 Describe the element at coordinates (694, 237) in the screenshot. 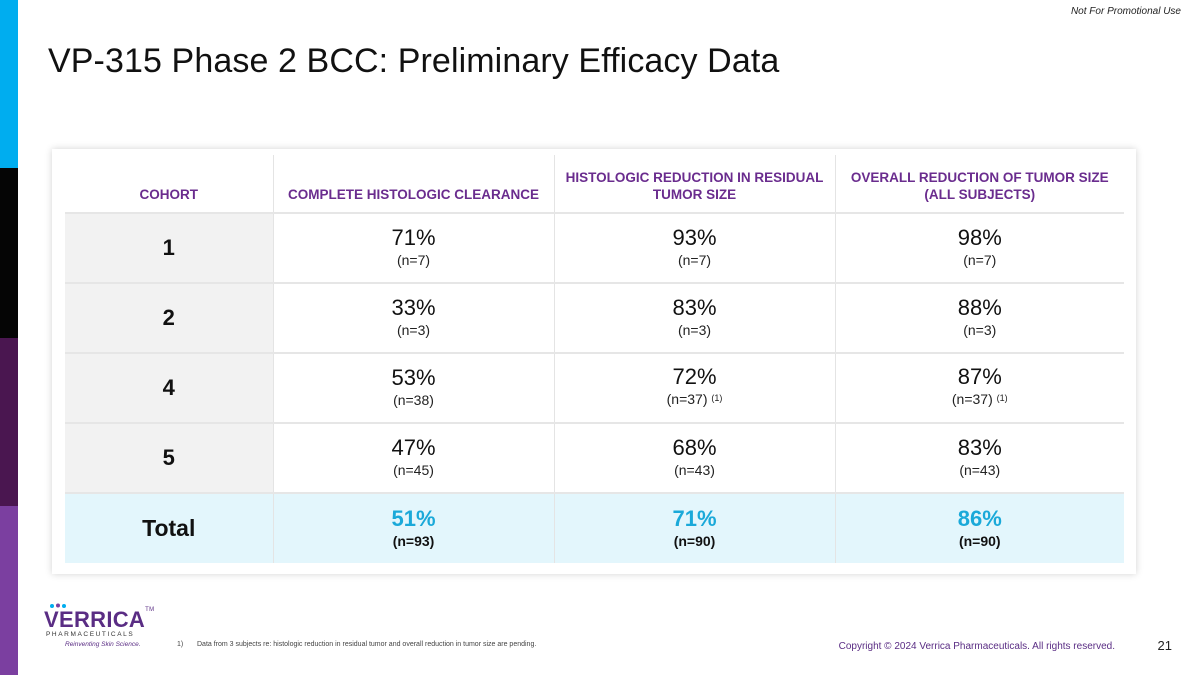

I see `percent-value: 93%` at that location.